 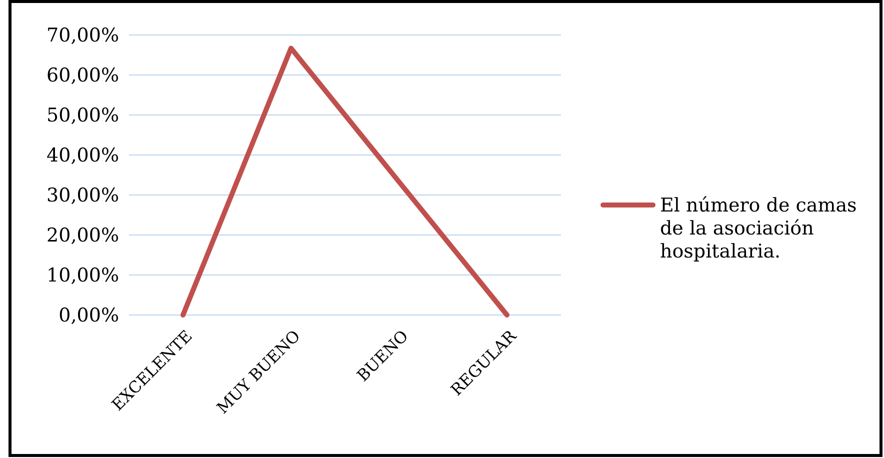 I want to click on y-tick-label: 50,00%, so click(x=82, y=115).